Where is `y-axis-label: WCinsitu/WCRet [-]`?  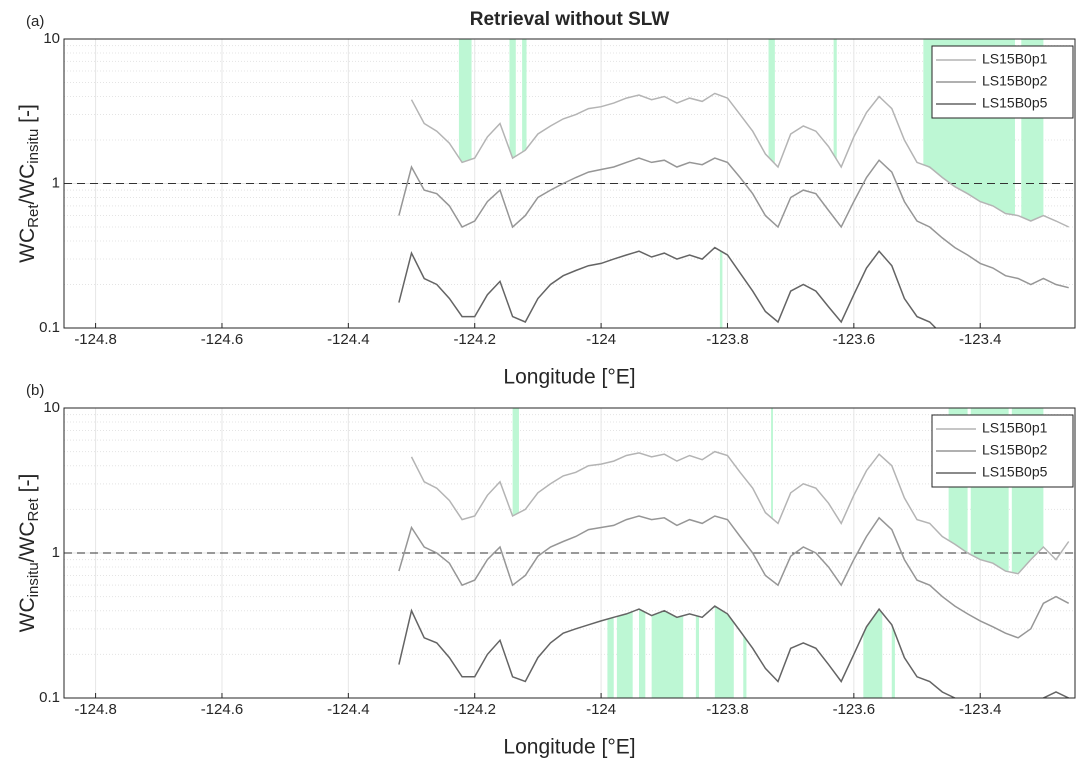
y-axis-label: WCinsitu/WCRet [-] is located at coordinates (29, 553).